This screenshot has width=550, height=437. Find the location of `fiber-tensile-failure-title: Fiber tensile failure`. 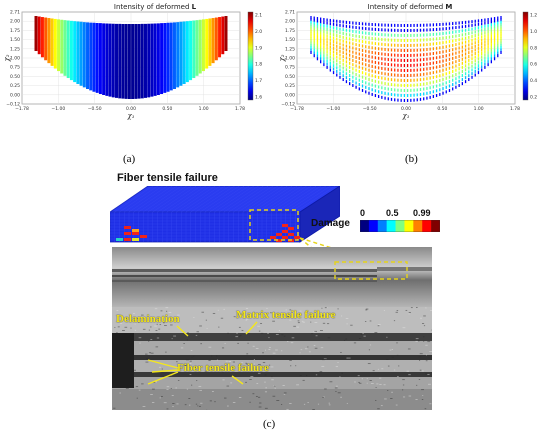

fiber-tensile-failure-title: Fiber tensile failure is located at coordinates (167, 178).